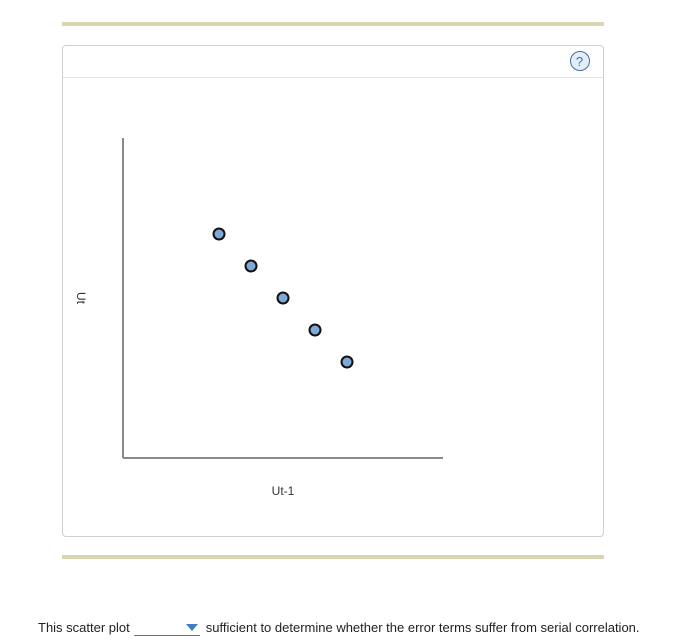 The height and width of the screenshot is (642, 689). What do you see at coordinates (333, 62) in the screenshot?
I see `graph-panel-header: ?` at bounding box center [333, 62].